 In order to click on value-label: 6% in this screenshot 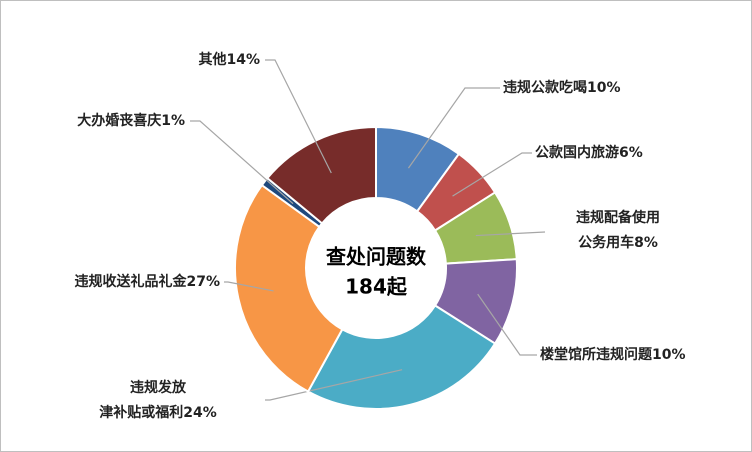, I will do `click(631, 153)`.